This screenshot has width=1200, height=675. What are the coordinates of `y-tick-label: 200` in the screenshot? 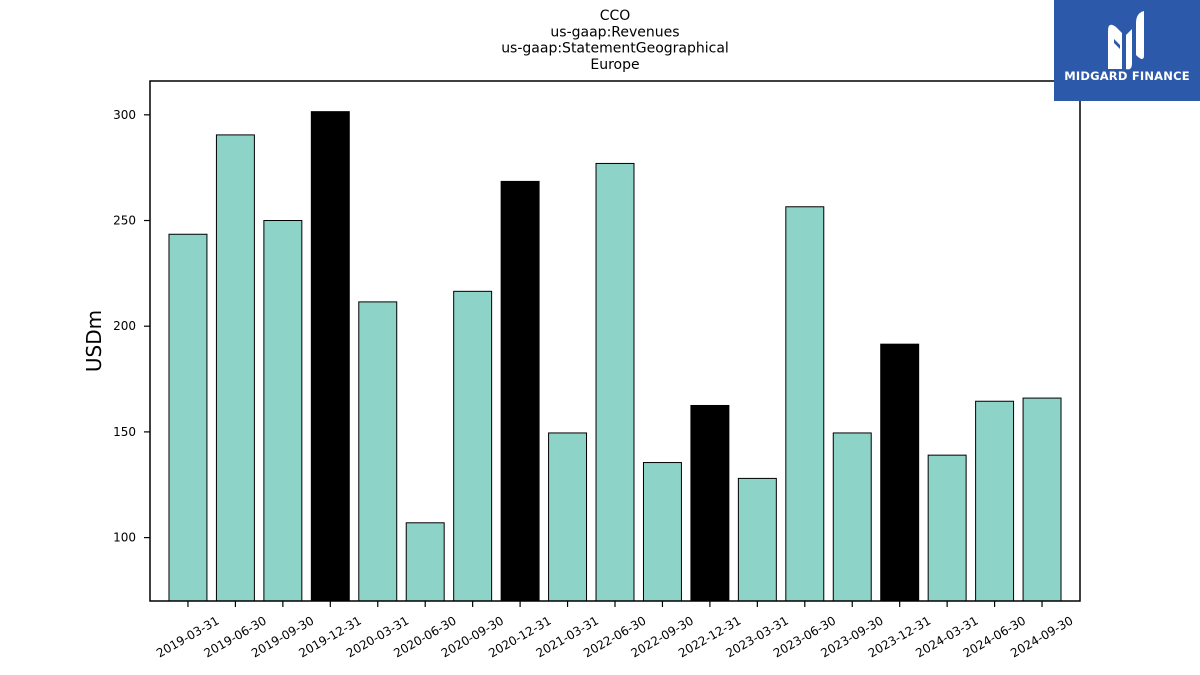 It's located at (124, 326).